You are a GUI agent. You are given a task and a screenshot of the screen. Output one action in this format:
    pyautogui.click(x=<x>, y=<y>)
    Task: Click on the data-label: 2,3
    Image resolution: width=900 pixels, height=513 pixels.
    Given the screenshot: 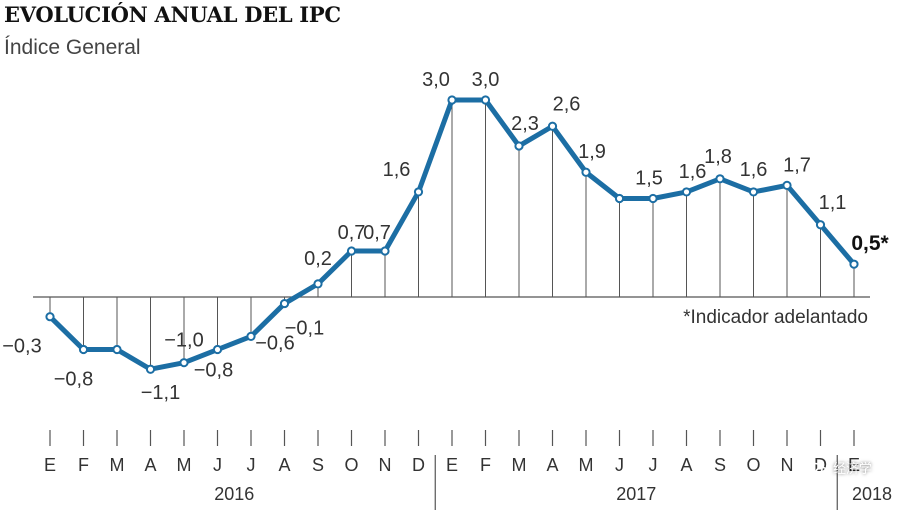 What is the action you would take?
    pyautogui.click(x=525, y=124)
    